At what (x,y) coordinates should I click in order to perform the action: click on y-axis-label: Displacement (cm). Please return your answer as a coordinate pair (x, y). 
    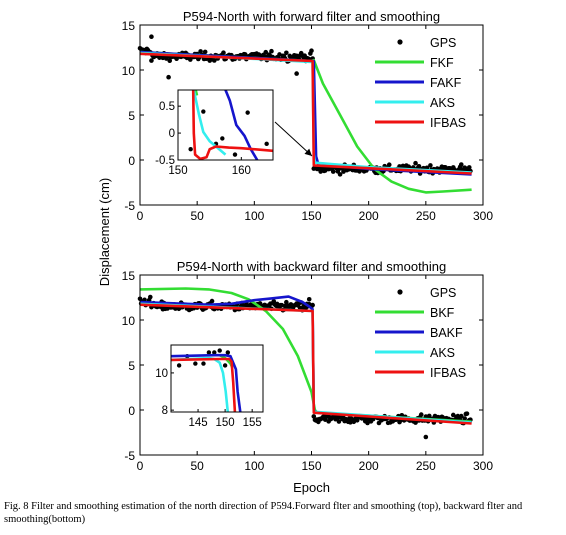
    Looking at the image, I should click on (104, 232).